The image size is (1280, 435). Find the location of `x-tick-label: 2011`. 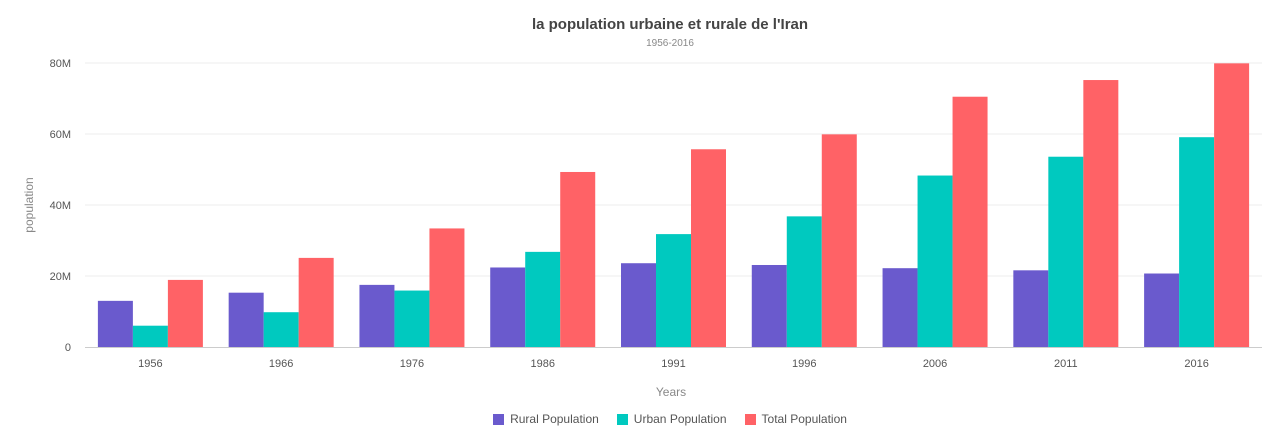

x-tick-label: 2011 is located at coordinates (1066, 364).